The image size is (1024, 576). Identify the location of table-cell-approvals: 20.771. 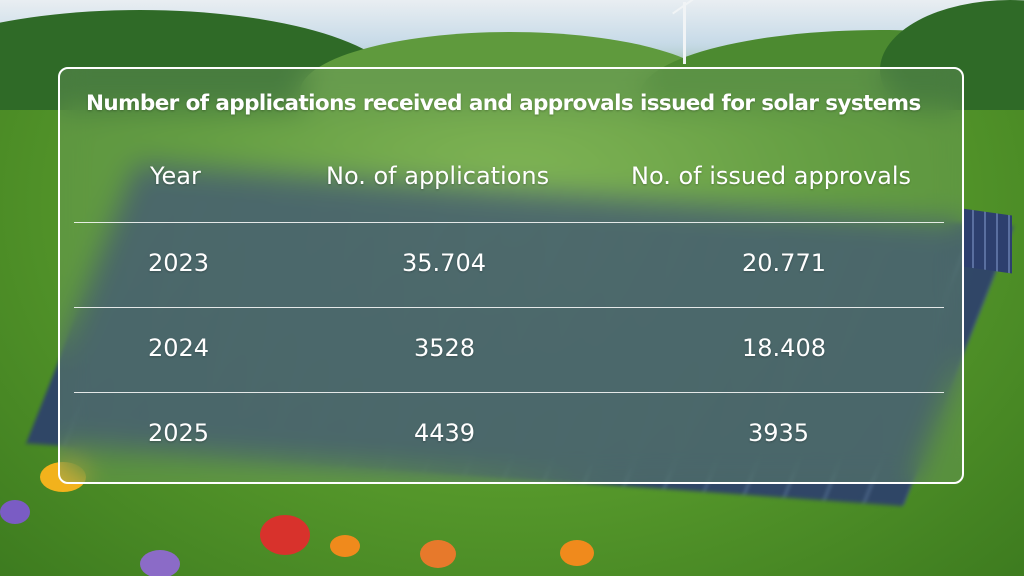
(784, 263).